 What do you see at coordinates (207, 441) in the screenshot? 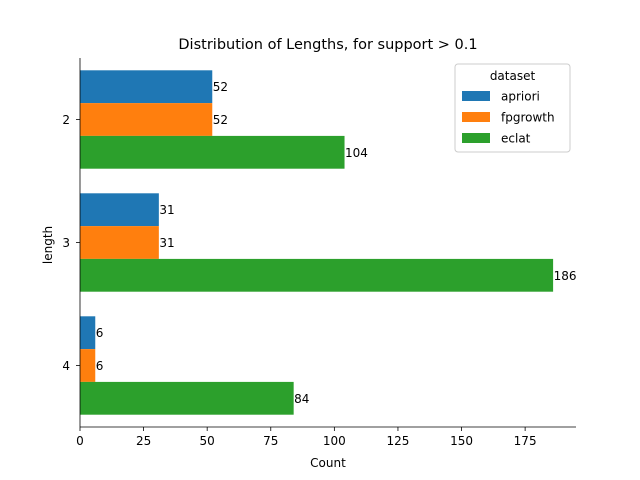
I see `x-tick-label-50: 50` at bounding box center [207, 441].